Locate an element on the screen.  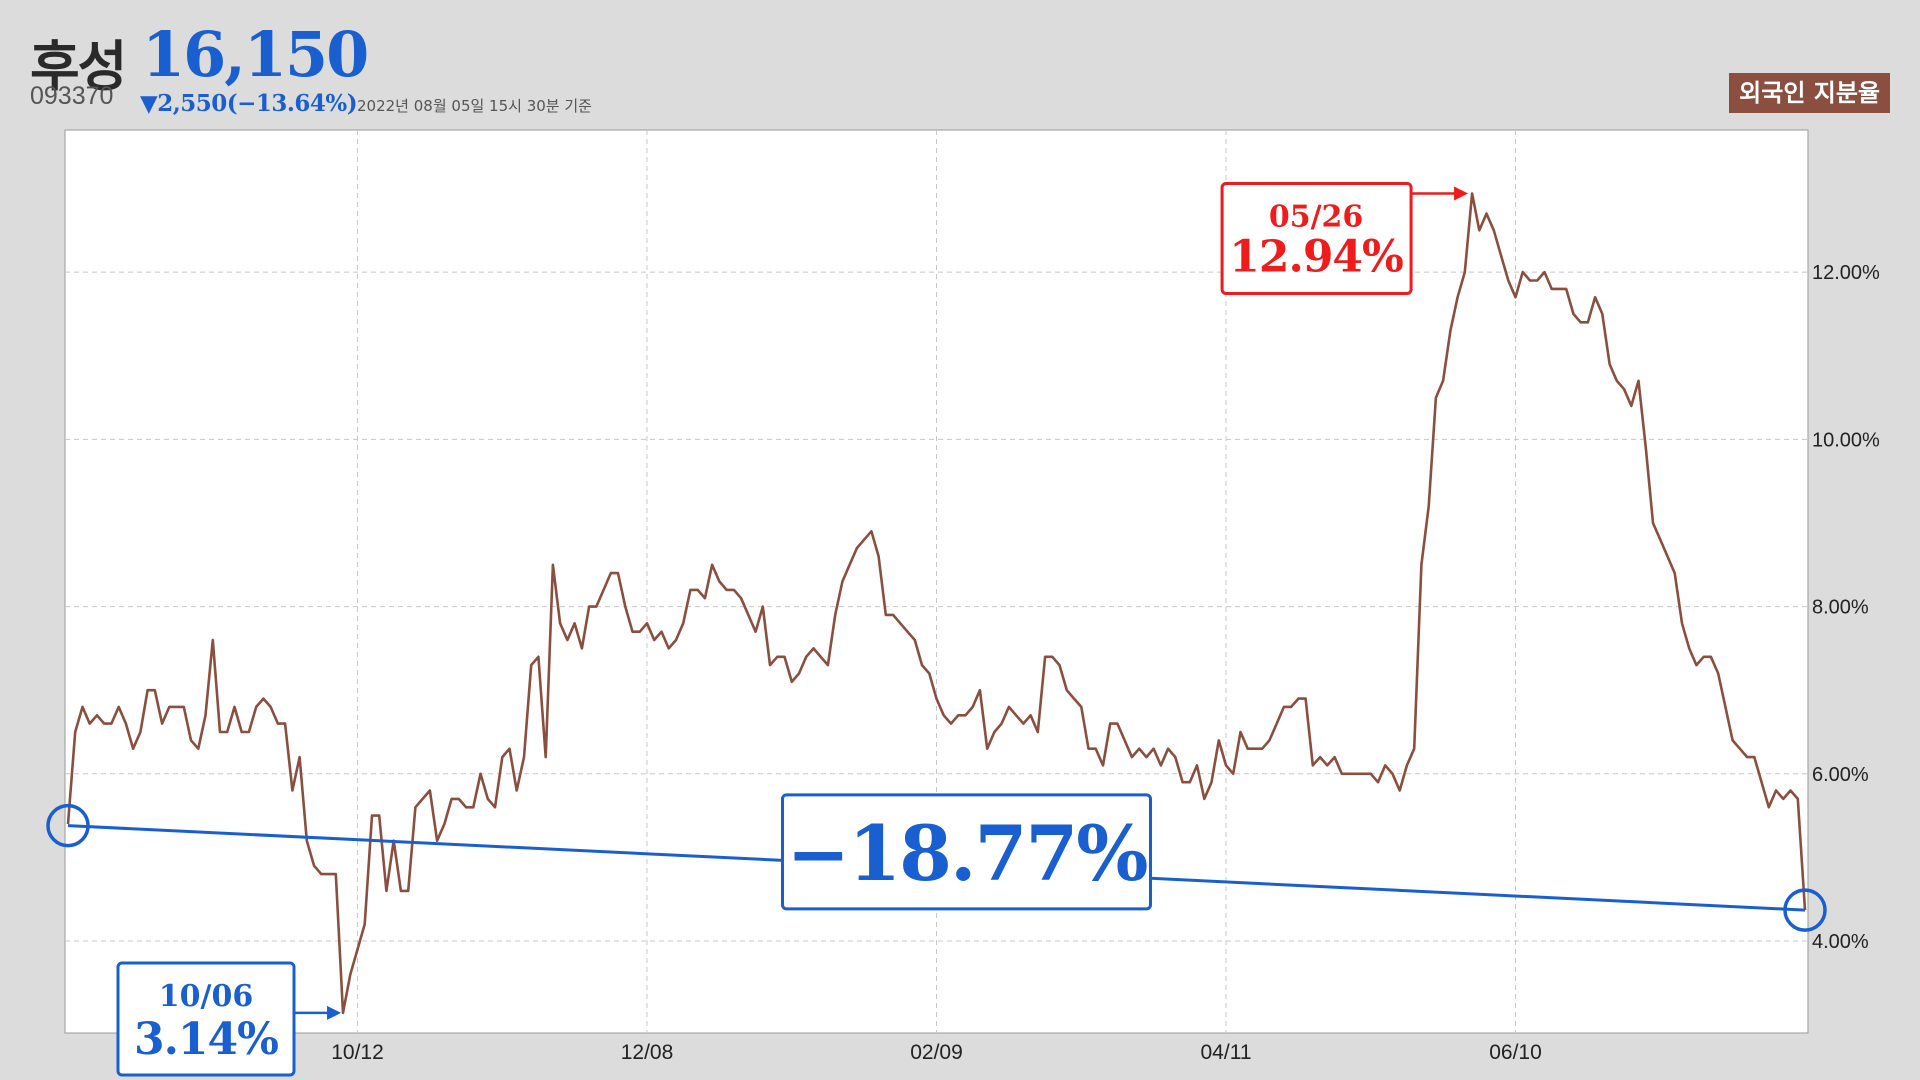
y-tick-label: 6.00% is located at coordinates (1840, 775).